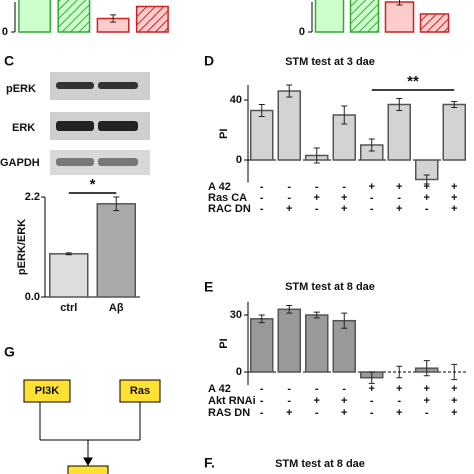  What do you see at coordinates (229, 413) in the screenshot?
I see `condition-label: RAS DN` at bounding box center [229, 413].